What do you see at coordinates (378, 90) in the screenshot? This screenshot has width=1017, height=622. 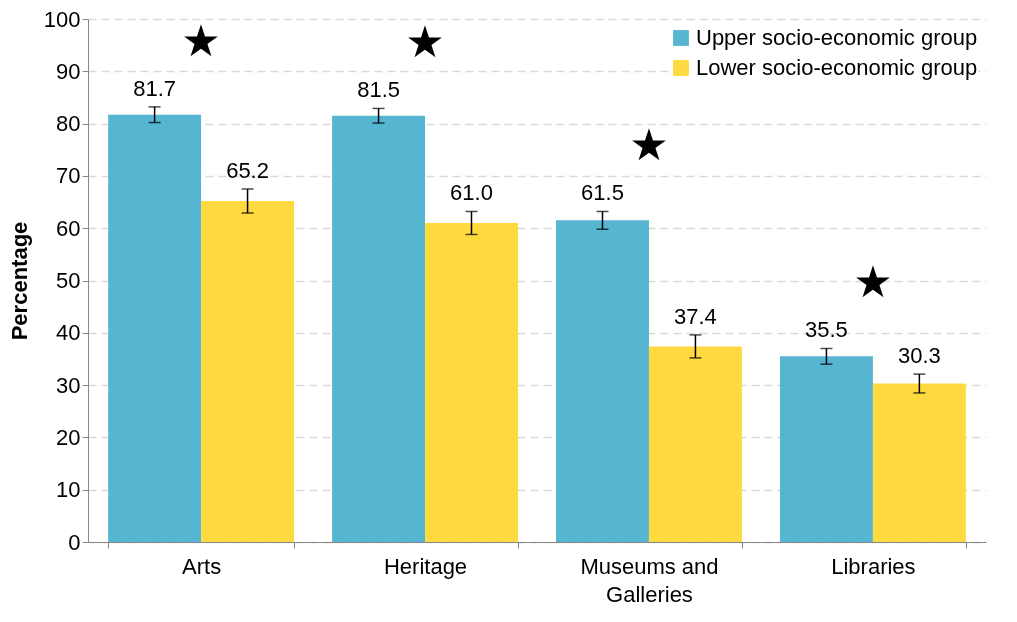 I see `data-label: 81.5` at bounding box center [378, 90].